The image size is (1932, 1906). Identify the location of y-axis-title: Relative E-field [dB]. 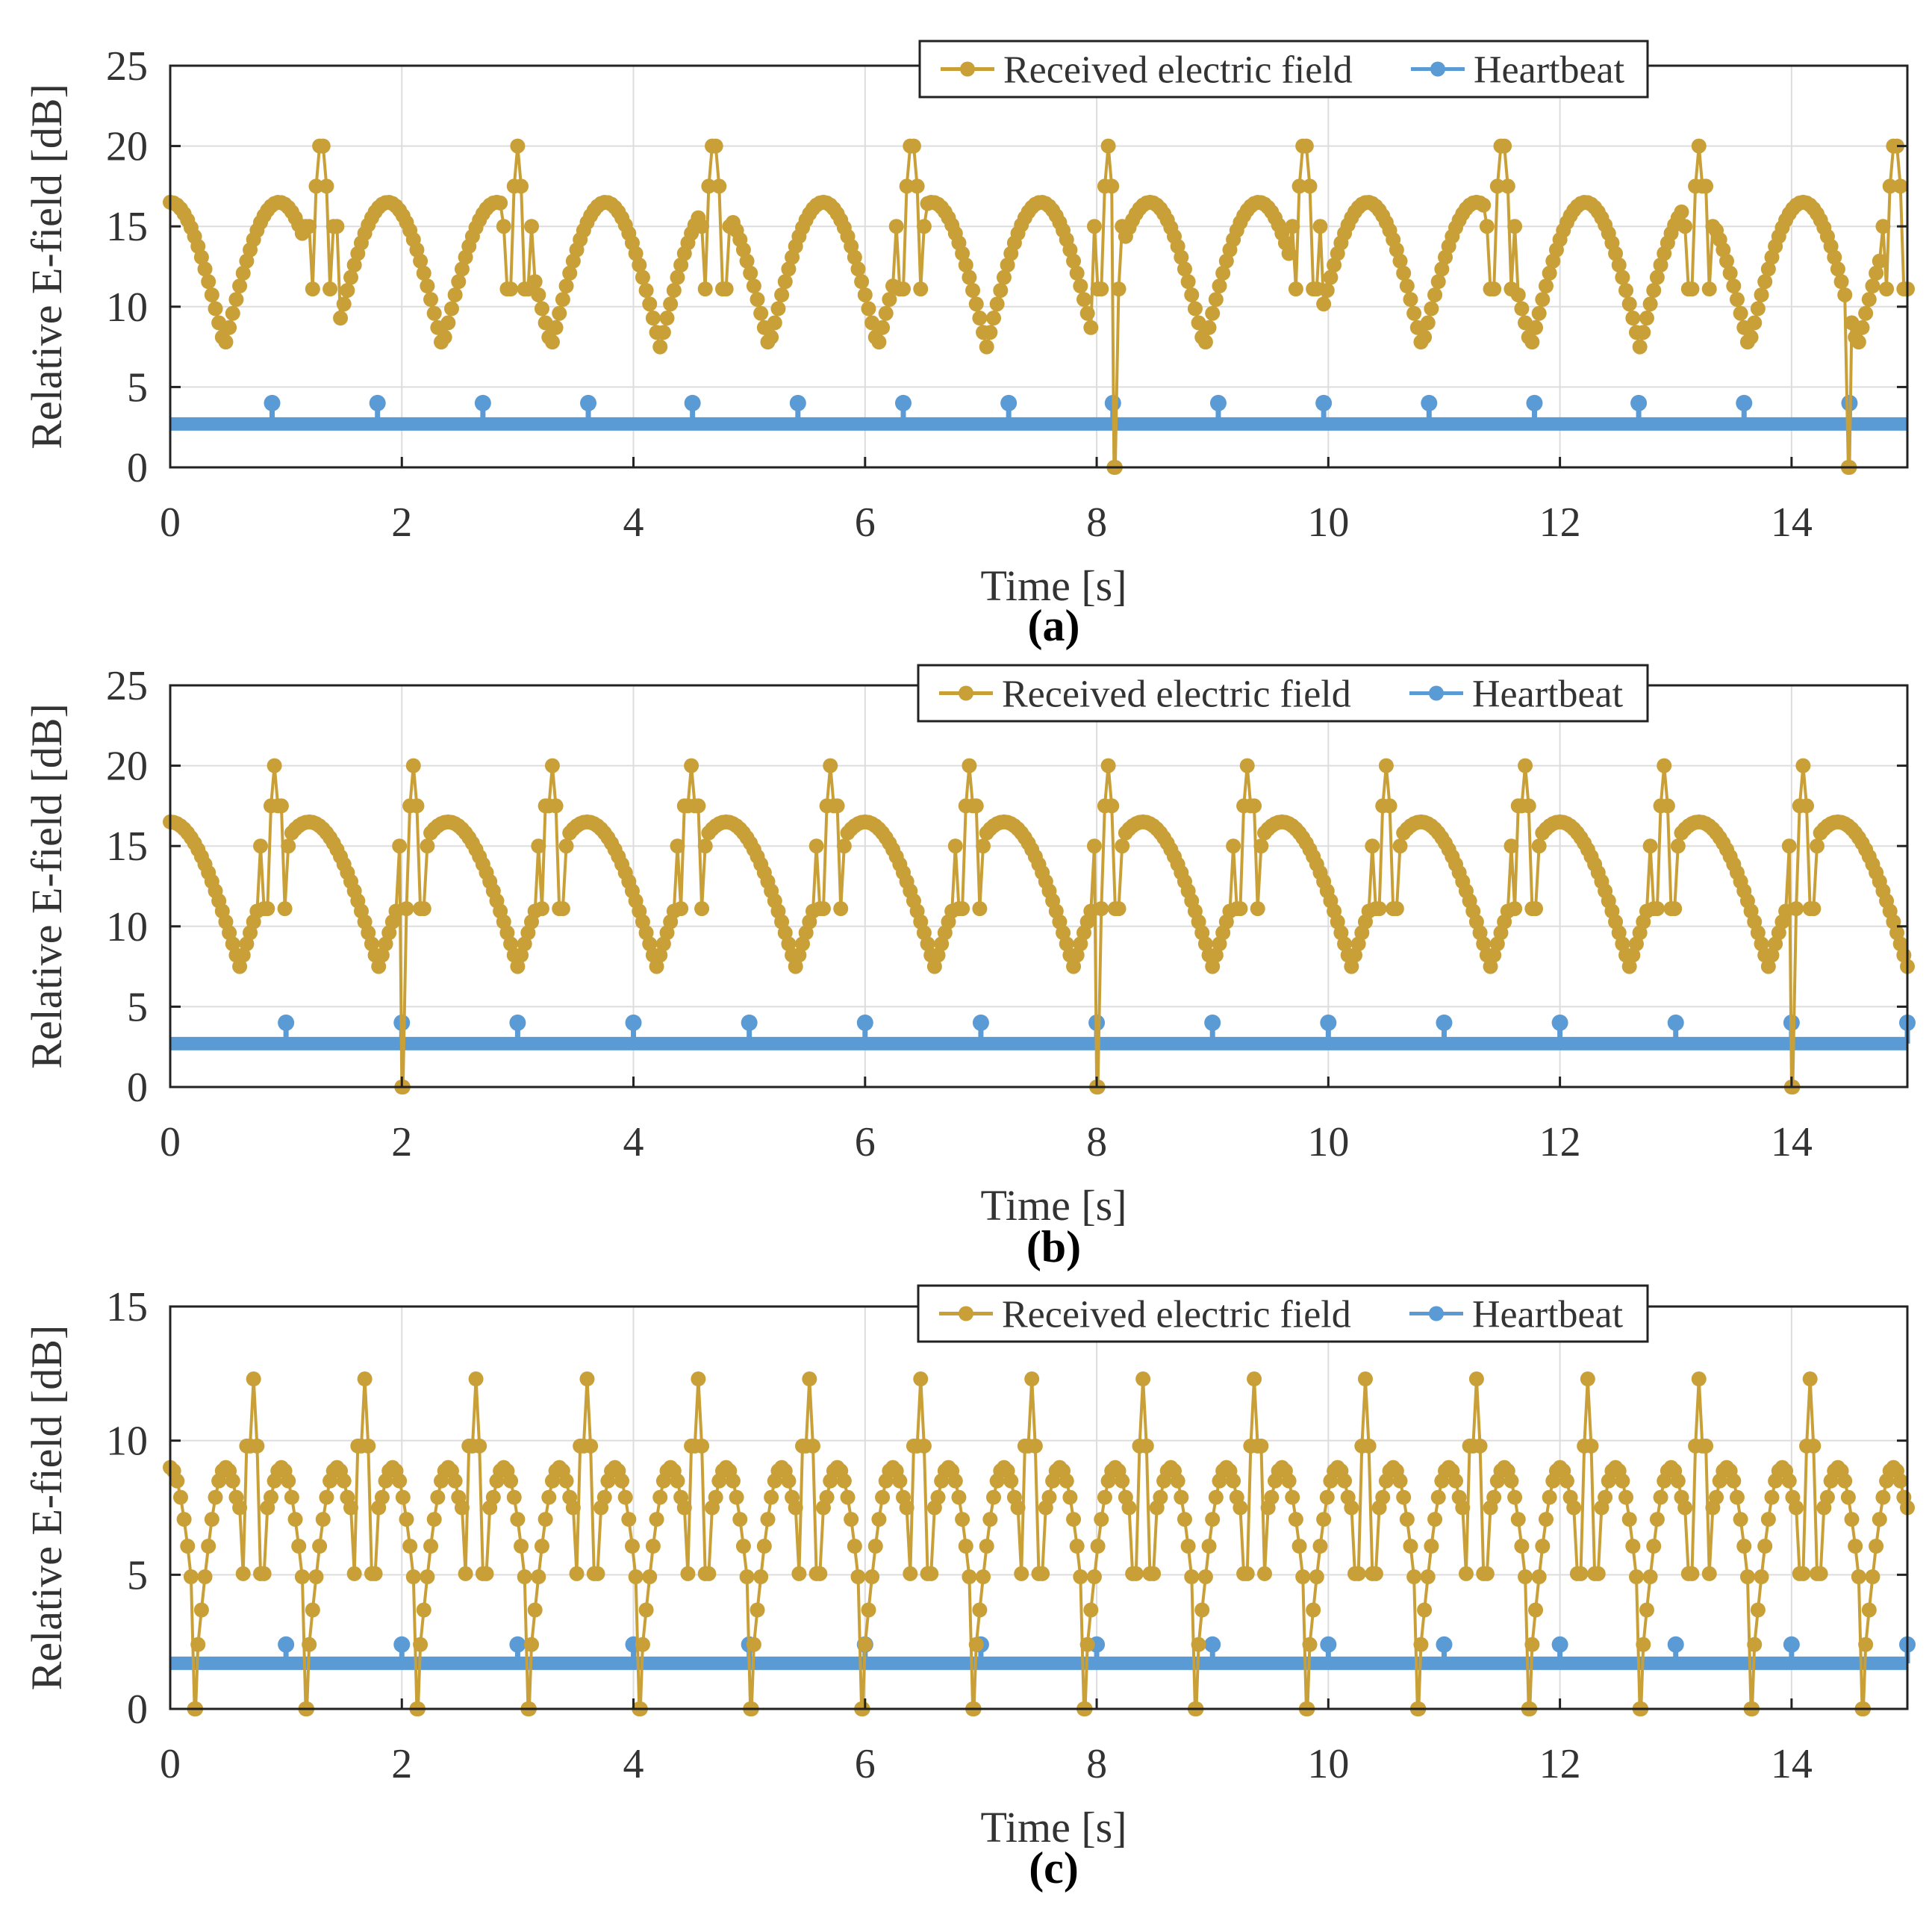
(46, 1508).